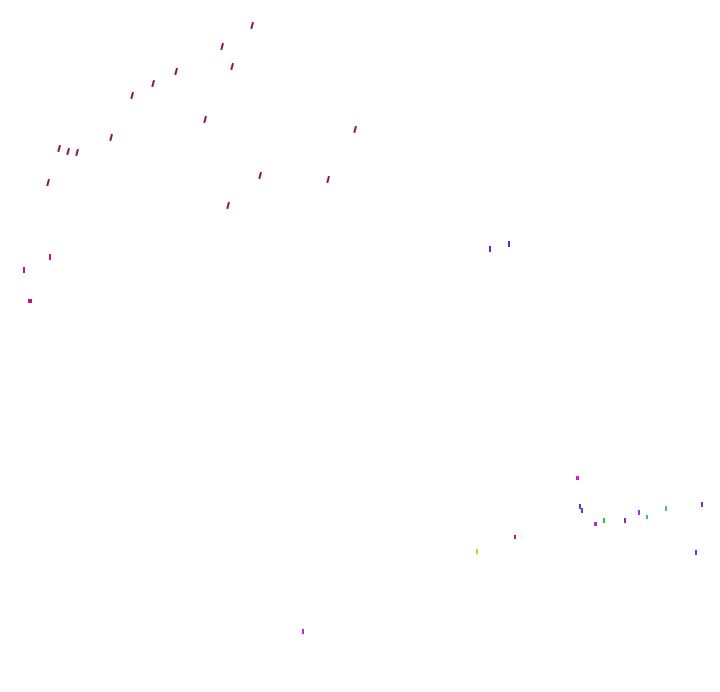  What do you see at coordinates (202, 115) in the screenshot?
I see `dark-marks` at bounding box center [202, 115].